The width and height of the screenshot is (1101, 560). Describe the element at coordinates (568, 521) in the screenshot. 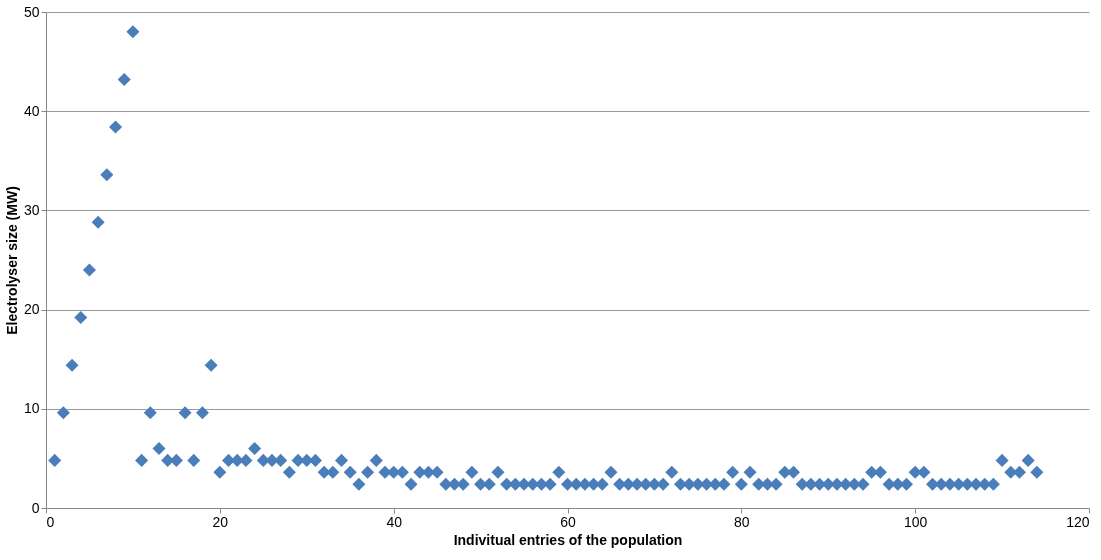

I see `x-tick-label: 60` at that location.